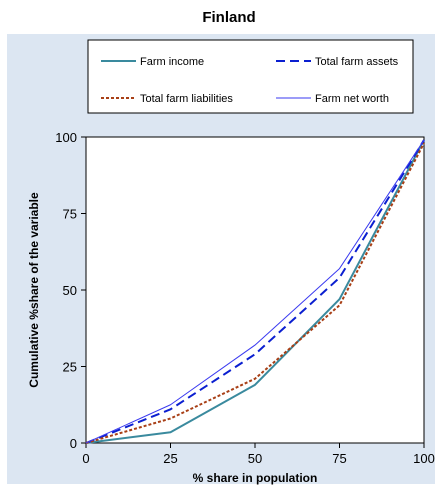 The height and width of the screenshot is (487, 444). Describe the element at coordinates (186, 99) in the screenshot. I see `legend-label-total-farm-liabilities: Total farm liabilities` at that location.